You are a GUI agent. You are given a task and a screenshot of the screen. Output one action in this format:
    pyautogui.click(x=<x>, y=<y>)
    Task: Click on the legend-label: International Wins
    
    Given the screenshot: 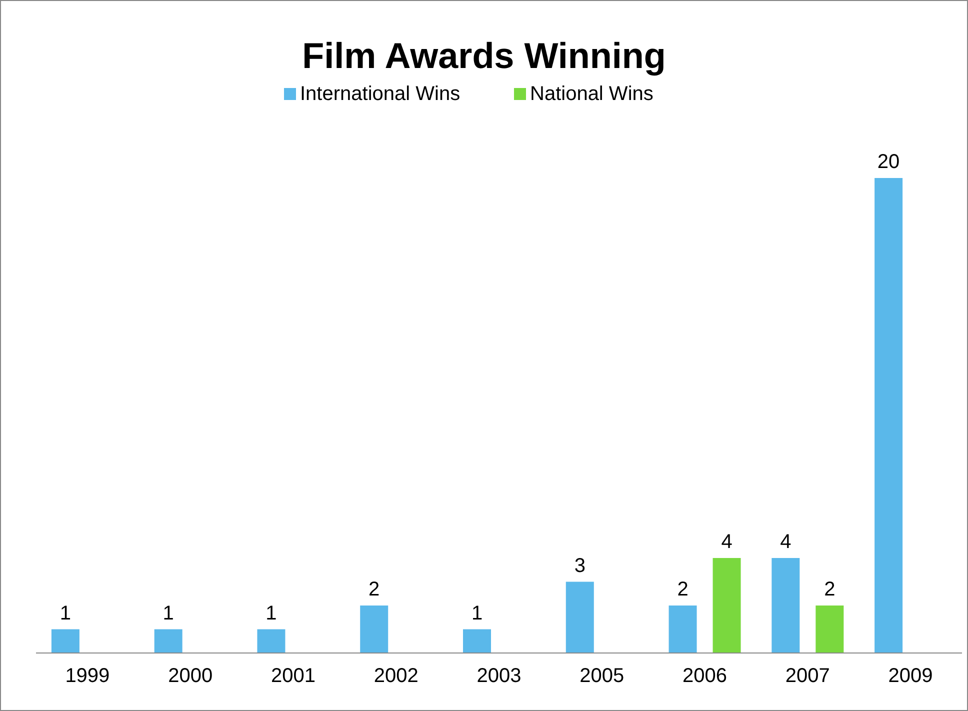 What is the action you would take?
    pyautogui.click(x=380, y=94)
    